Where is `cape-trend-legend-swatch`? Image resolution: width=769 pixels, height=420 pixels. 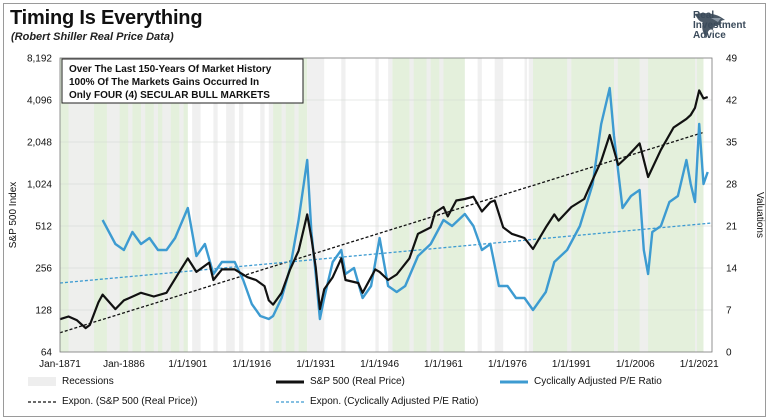 cape-trend-legend-swatch is located at coordinates (290, 402).